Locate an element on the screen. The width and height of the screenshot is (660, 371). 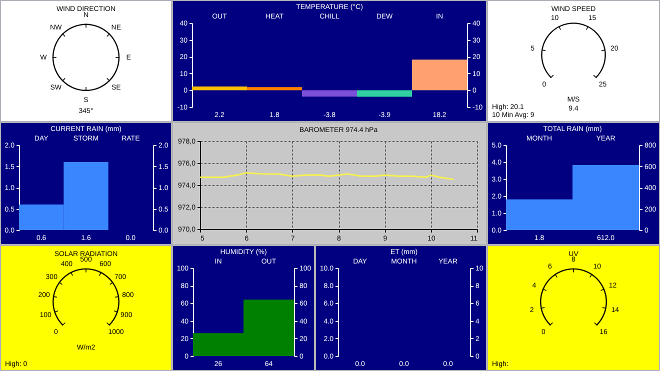
line-series is located at coordinates (327, 176).